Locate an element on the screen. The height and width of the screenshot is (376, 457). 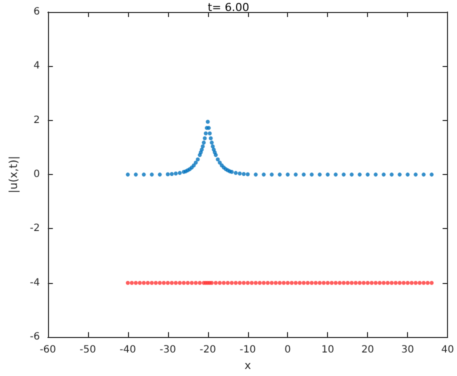
y-tick-label: 6 is located at coordinates (36, 12).